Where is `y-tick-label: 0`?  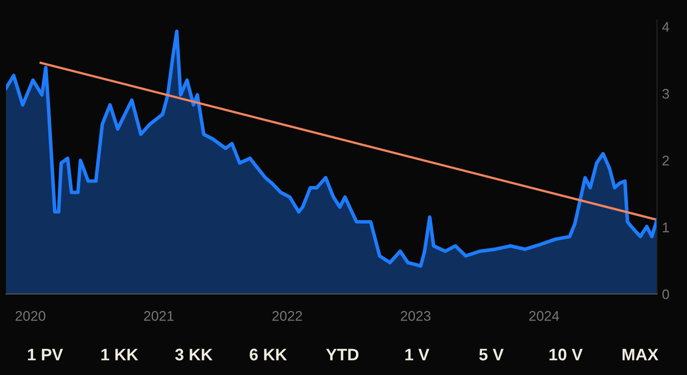 y-tick-label: 0 is located at coordinates (666, 294).